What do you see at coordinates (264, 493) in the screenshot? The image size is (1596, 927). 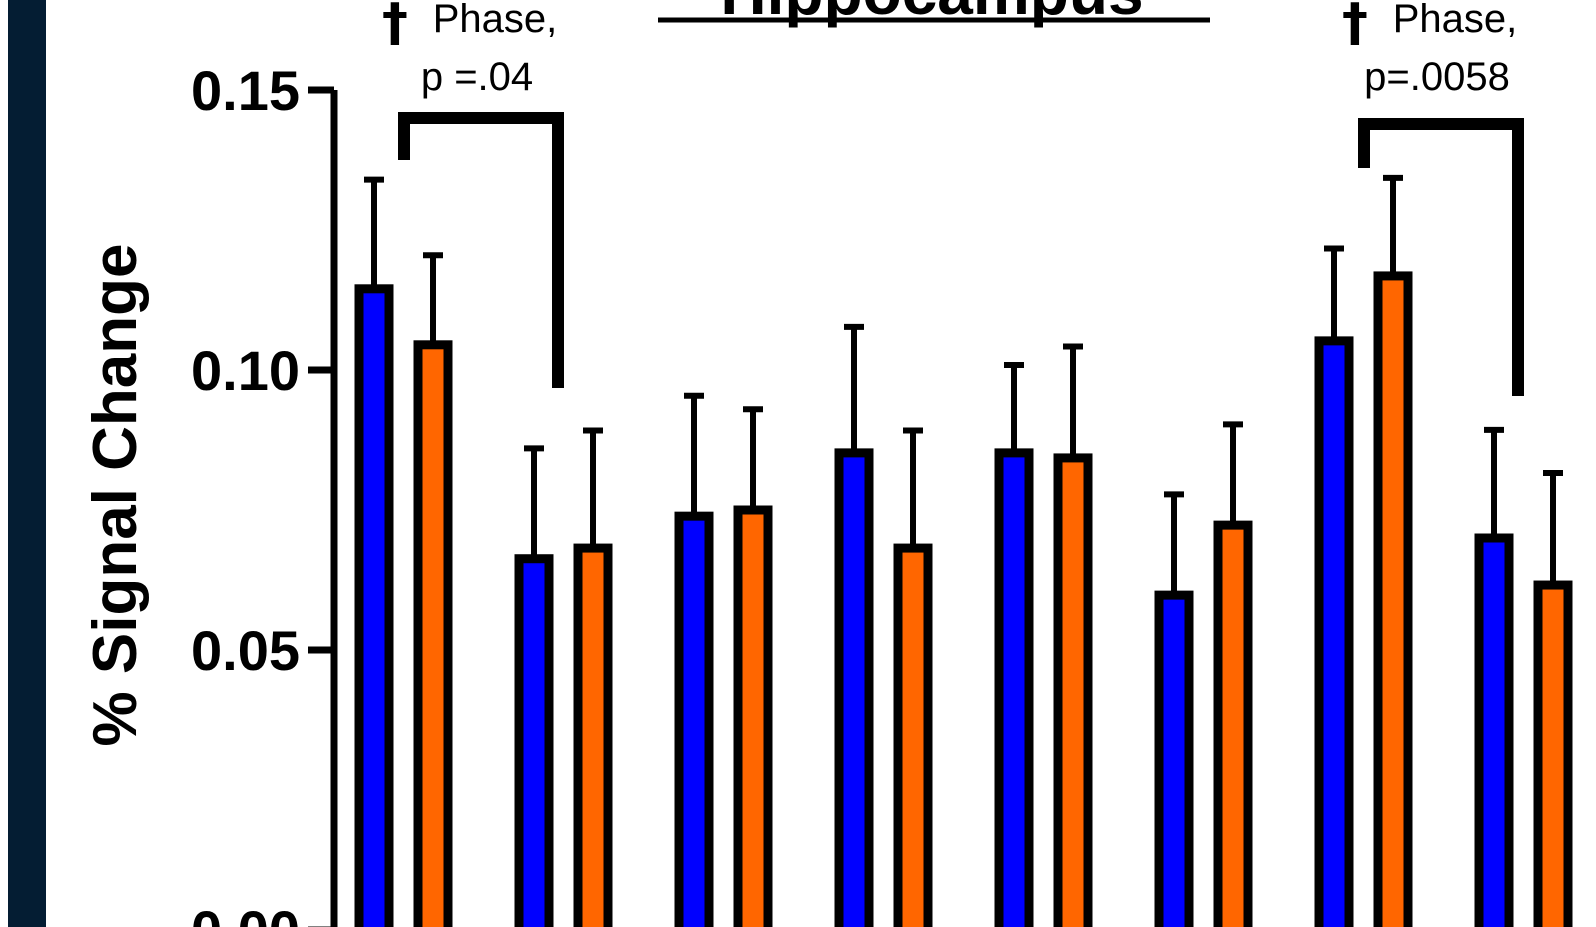 I see `y-axis: 0.00 0.05 0.10 0.15` at bounding box center [264, 493].